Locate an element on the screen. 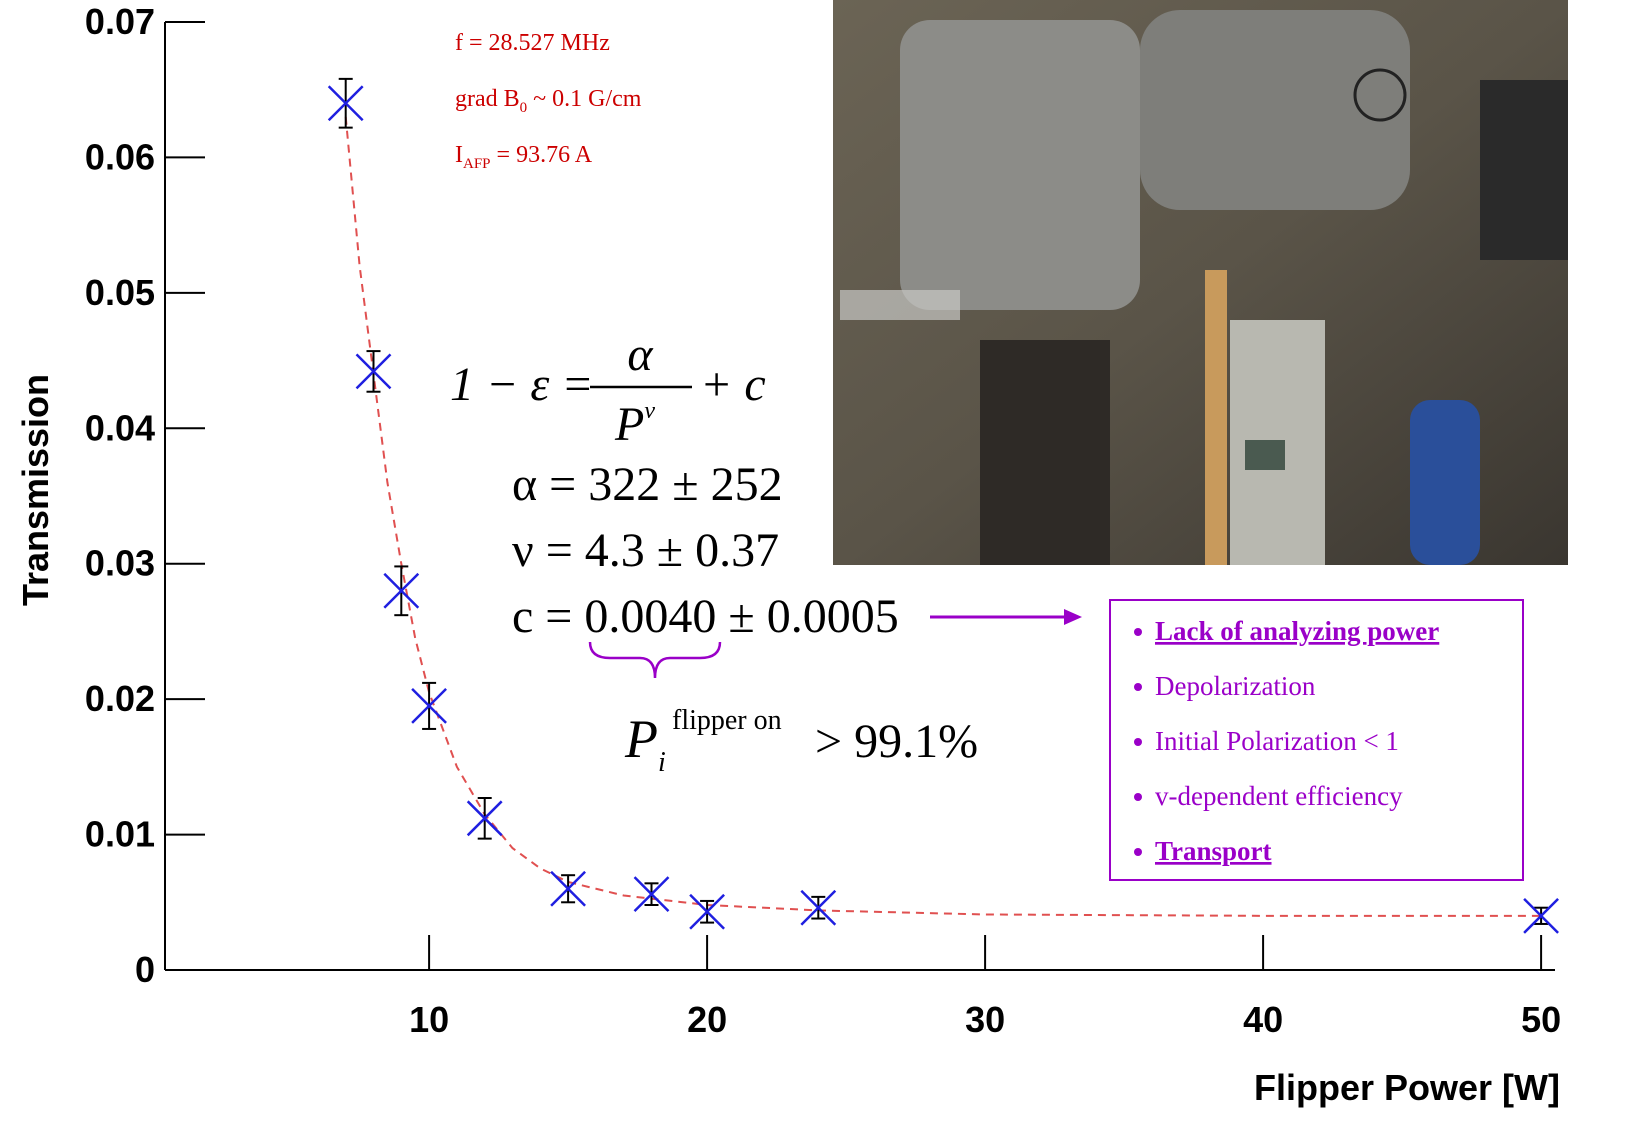 Image resolution: width=1644 pixels, height=1123 pixels. annotation: f = 28.527 MHz is located at coordinates (532, 43).